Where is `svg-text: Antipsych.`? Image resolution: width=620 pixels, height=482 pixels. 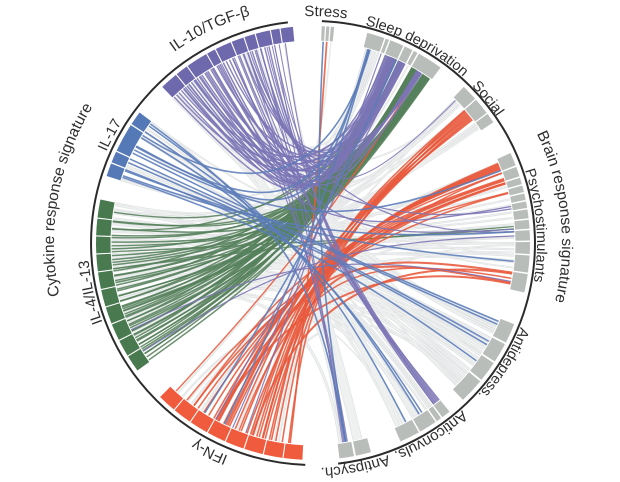 svg-text: Antipsych. is located at coordinates (356, 466).